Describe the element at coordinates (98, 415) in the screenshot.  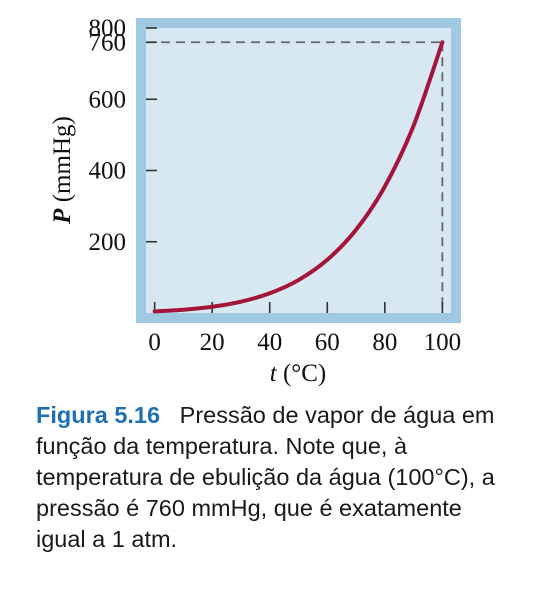
I see `caption-label: Figura 5.16` at that location.